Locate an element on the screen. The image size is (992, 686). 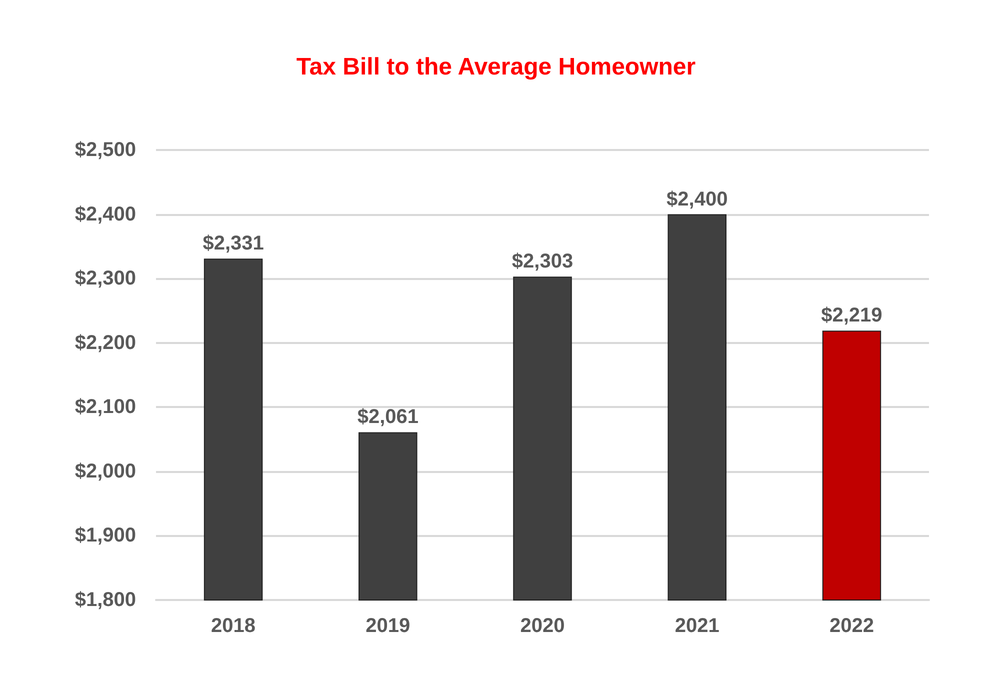
chart-title: Tax Bill to the Average Homeowner is located at coordinates (496, 67).